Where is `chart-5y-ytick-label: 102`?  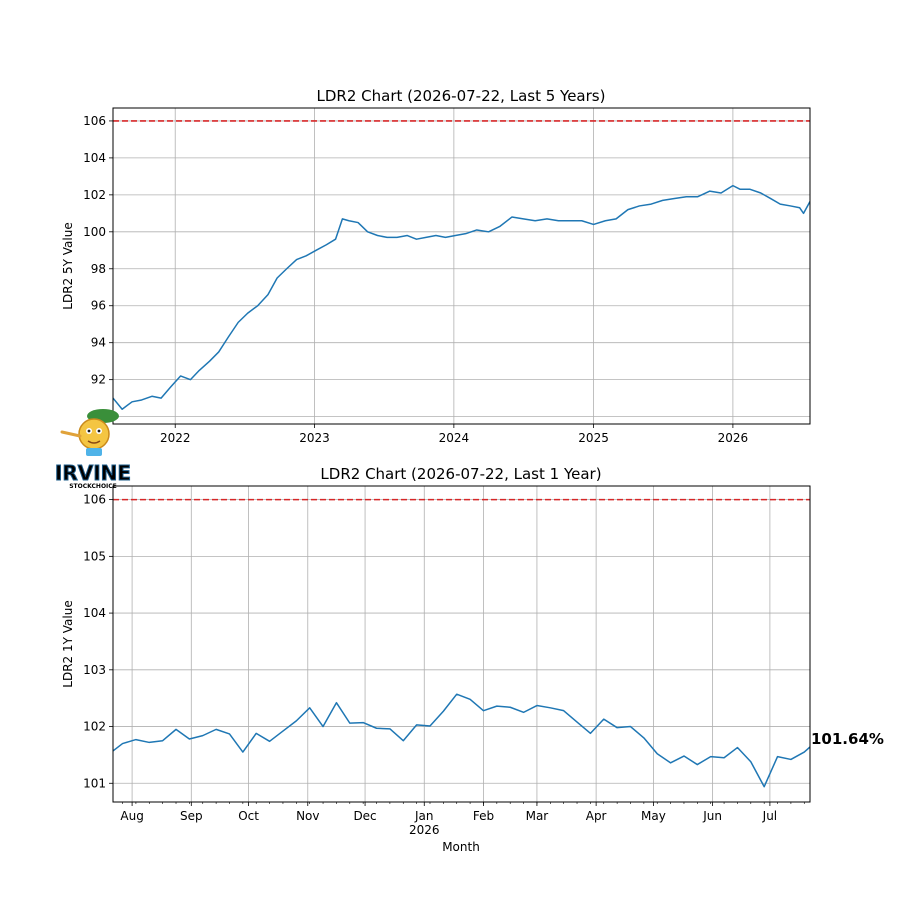
chart-5y-ytick-label: 102 is located at coordinates (94, 195).